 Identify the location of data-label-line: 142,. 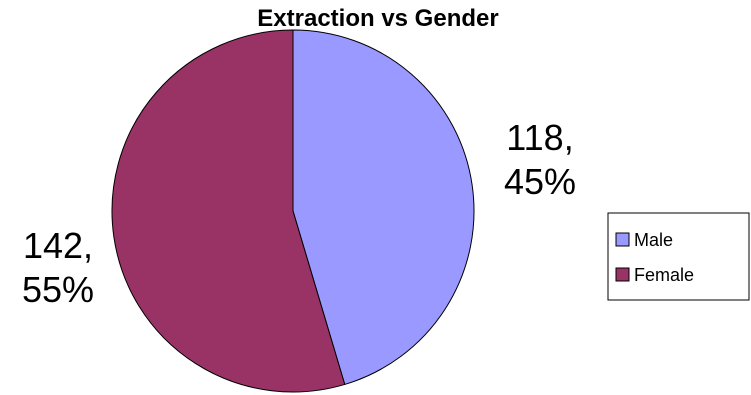
(58, 245).